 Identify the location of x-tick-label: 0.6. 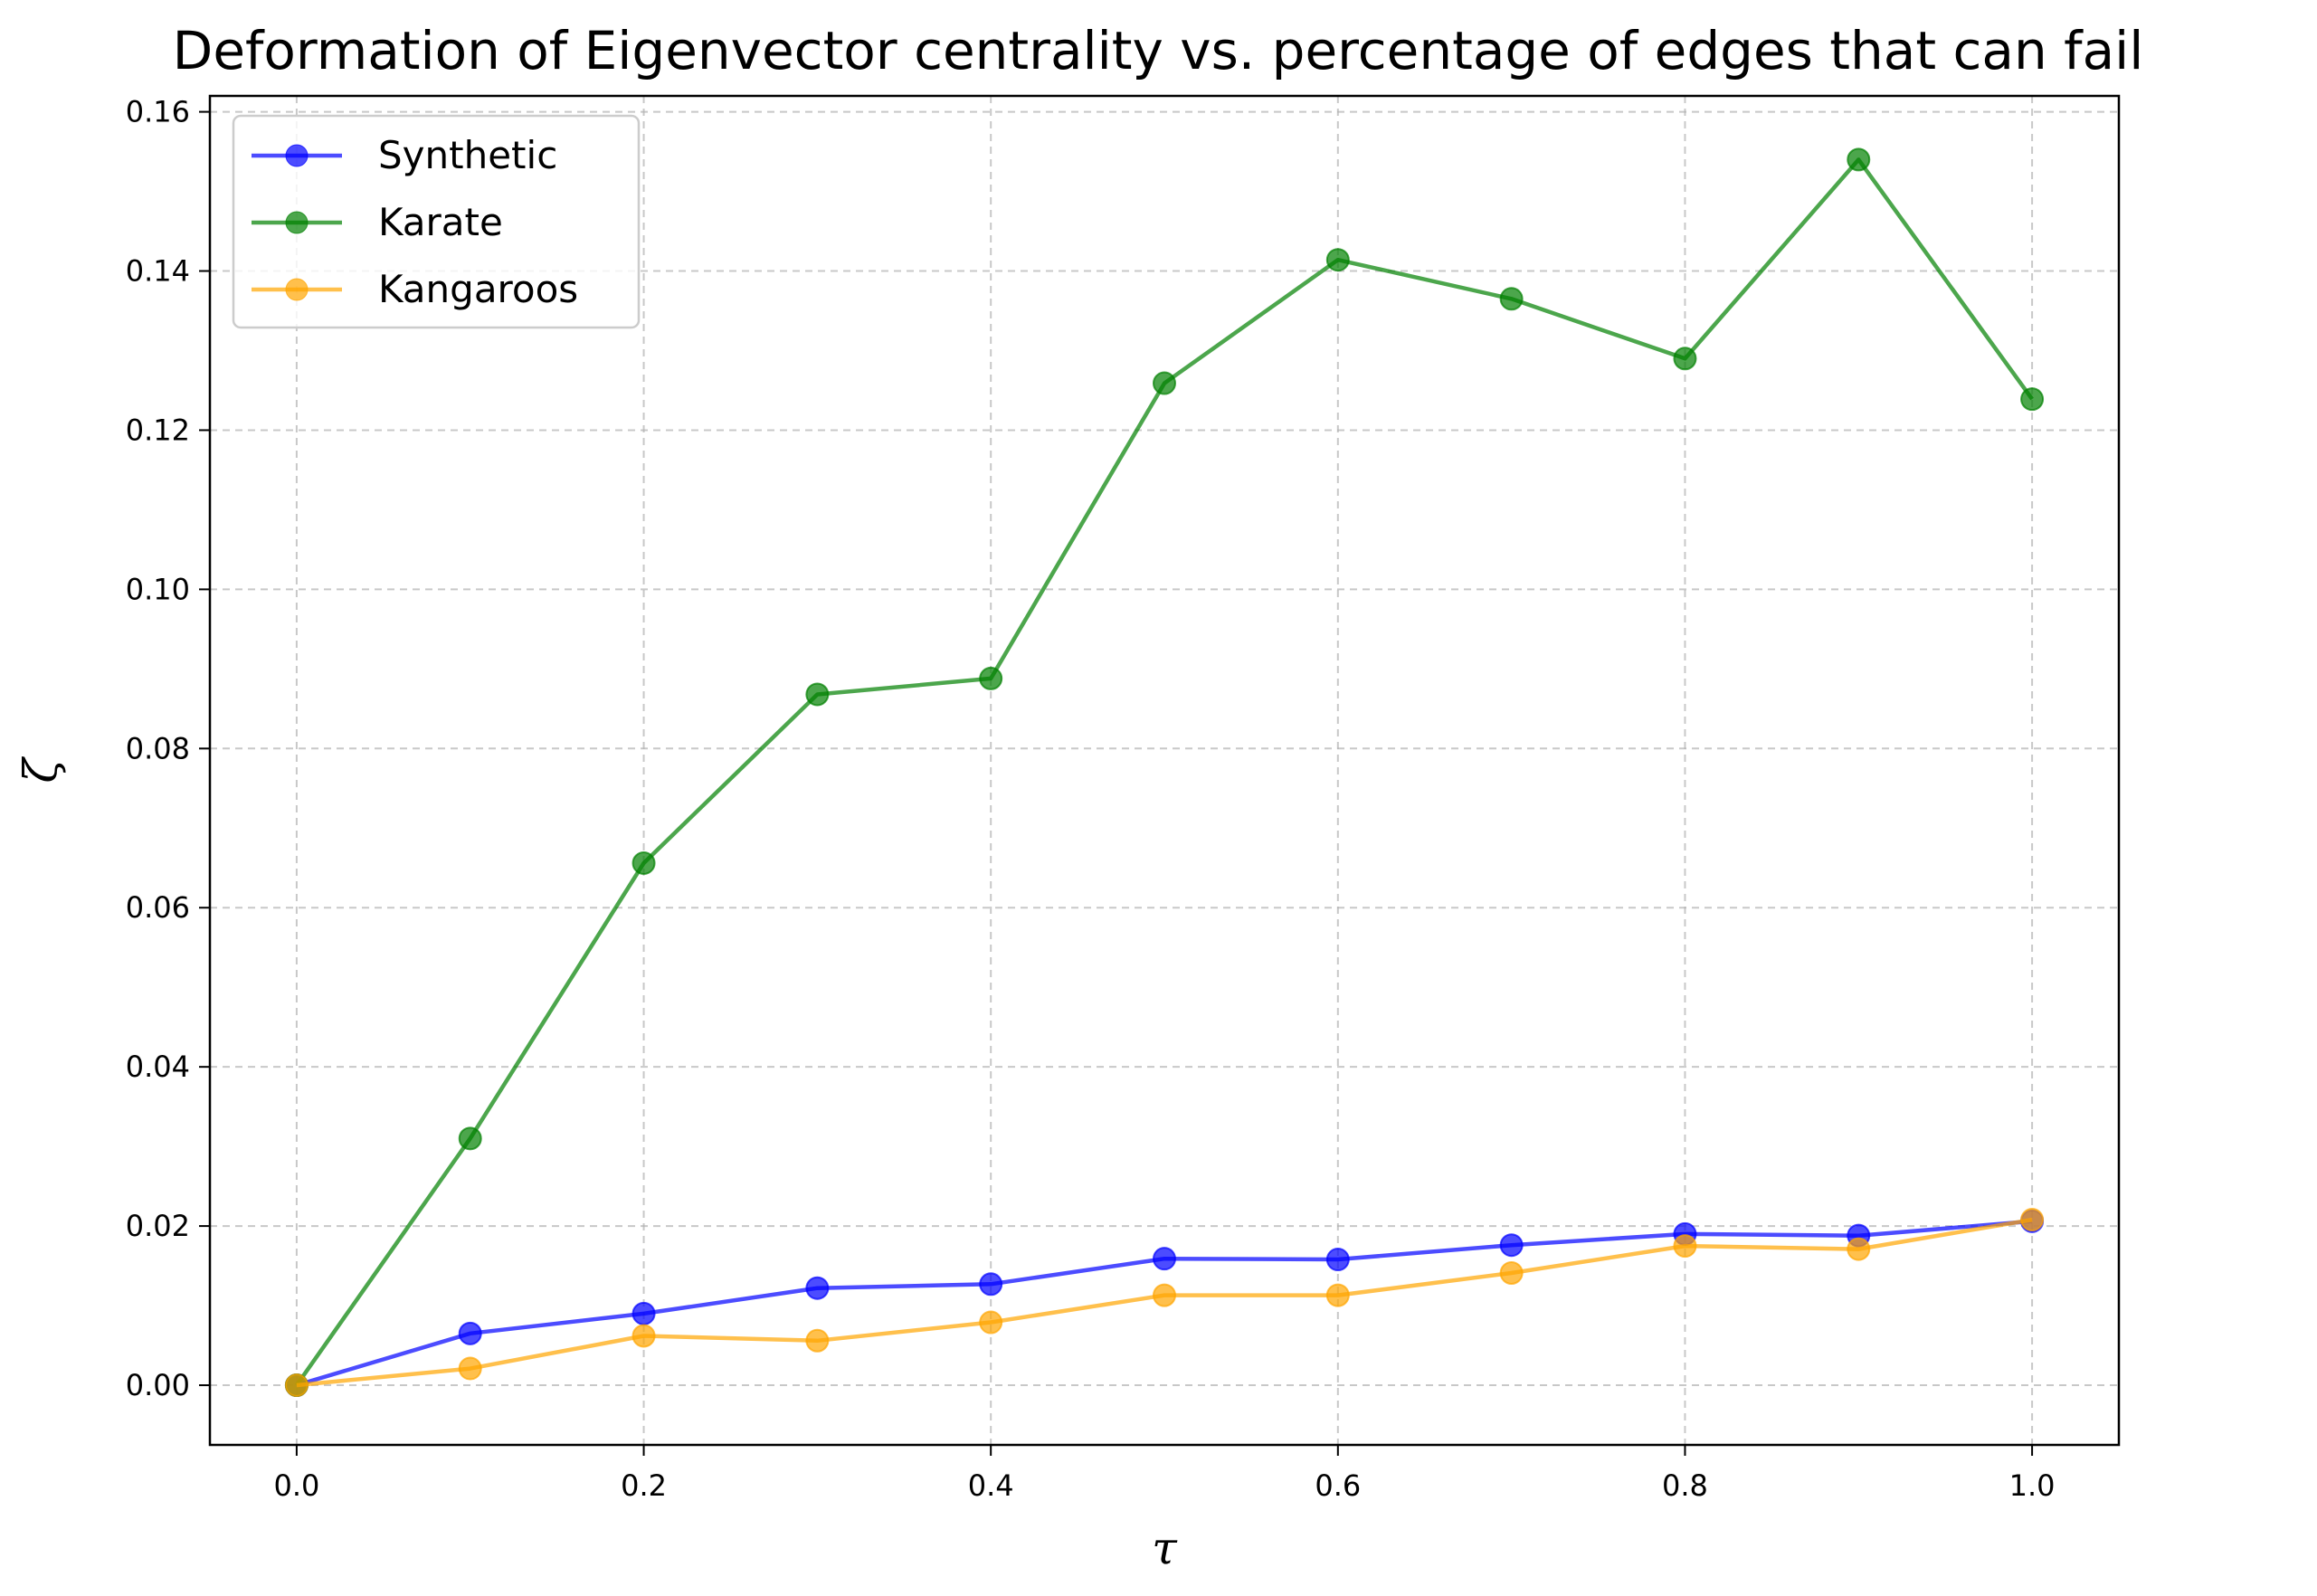
(1338, 1485).